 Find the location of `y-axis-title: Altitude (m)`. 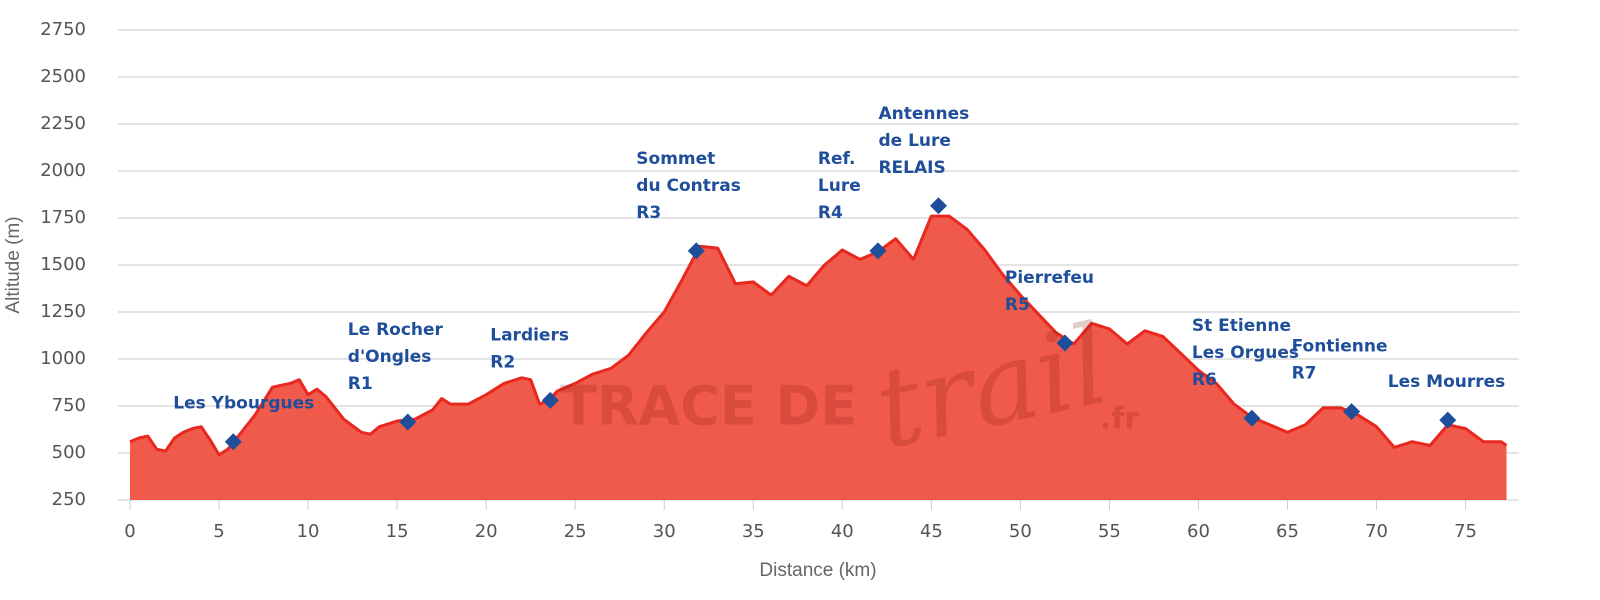

y-axis-title: Altitude (m) is located at coordinates (13, 264).